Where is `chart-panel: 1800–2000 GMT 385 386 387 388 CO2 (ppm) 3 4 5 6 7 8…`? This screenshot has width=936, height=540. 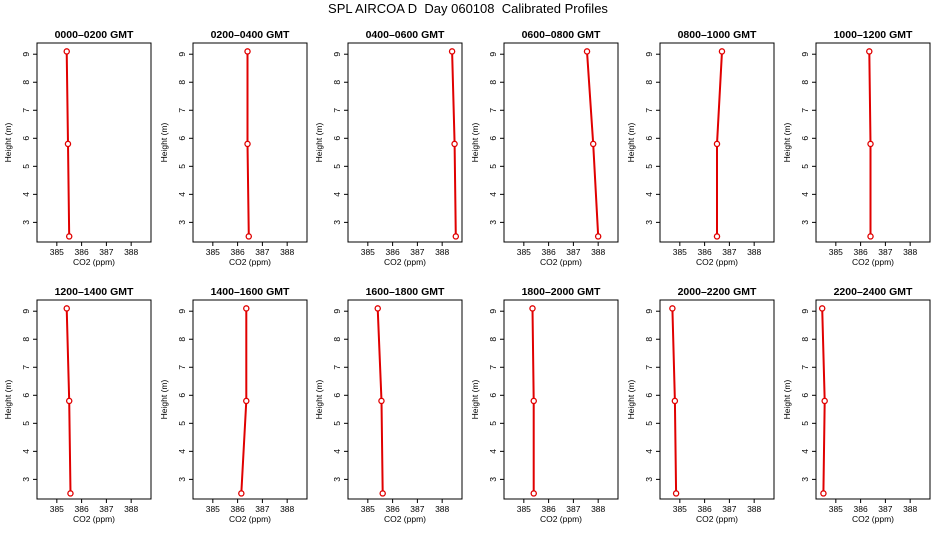
chart-panel: 1800–2000 GMT 385 386 387 388 CO2 (ppm) 3 4 5 6 7 8… is located at coordinates (544, 405).